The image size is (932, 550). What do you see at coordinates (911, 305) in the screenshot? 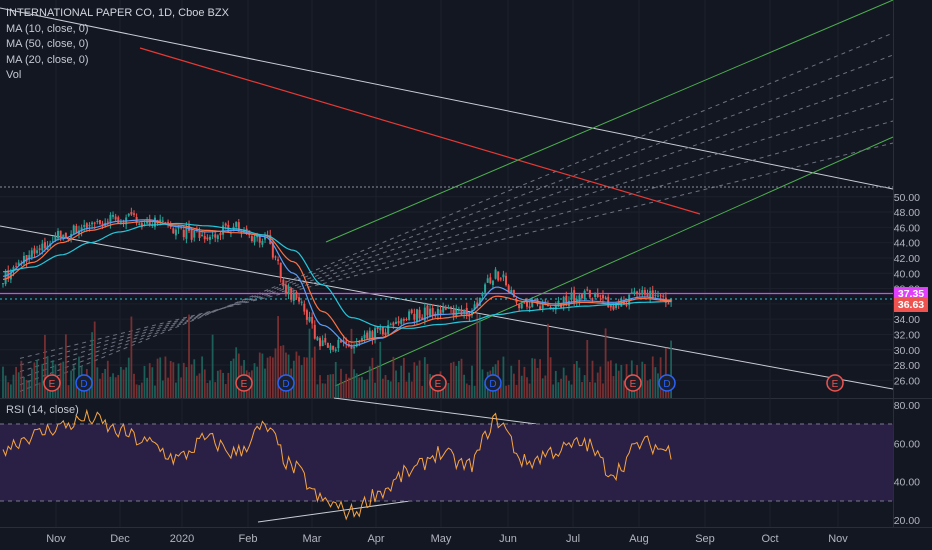
I see `price-tag-last: 36.63` at bounding box center [911, 305].